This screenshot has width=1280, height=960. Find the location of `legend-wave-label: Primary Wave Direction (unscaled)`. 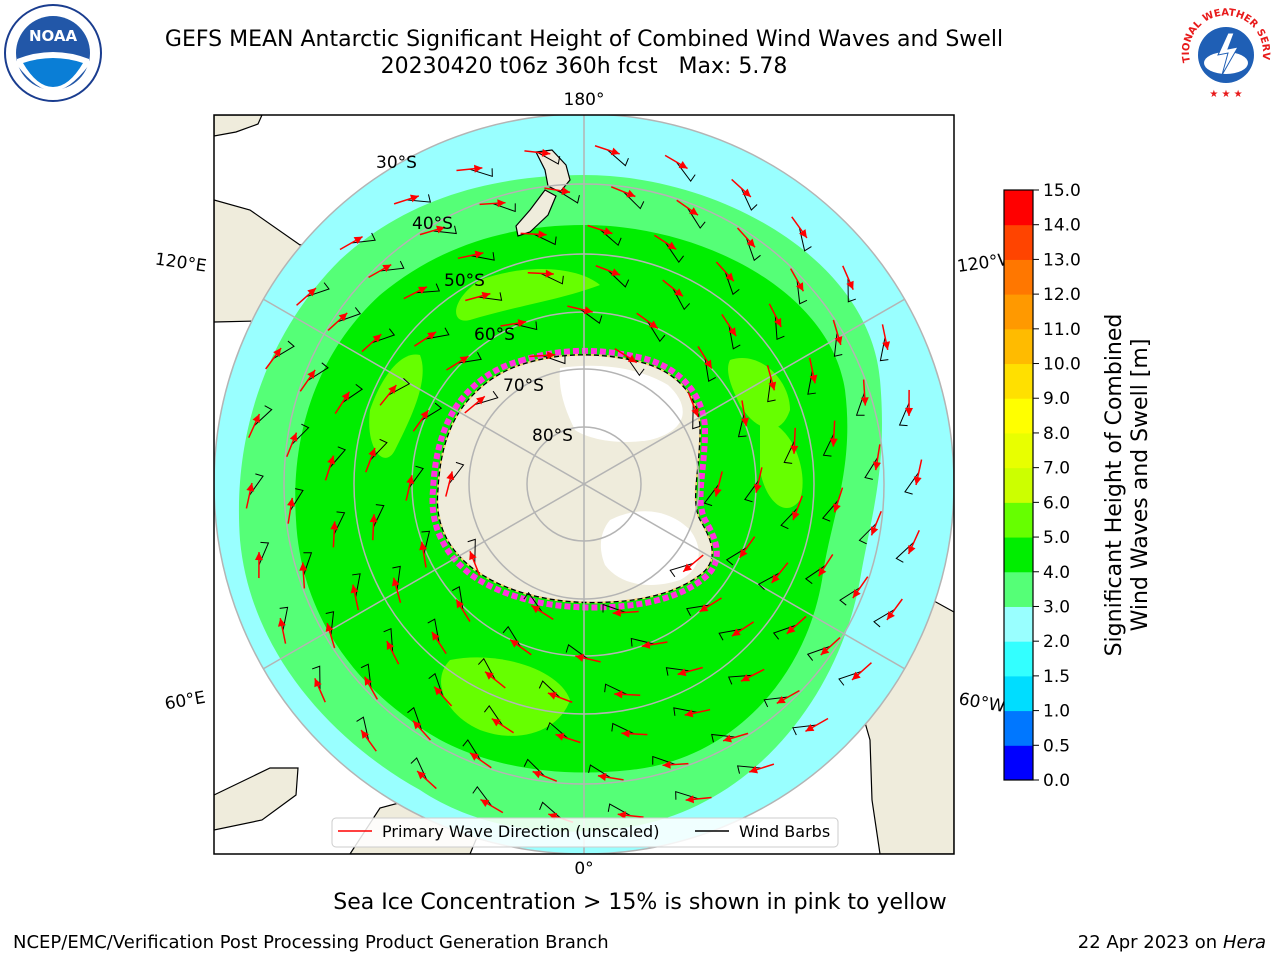

legend-wave-label: Primary Wave Direction (unscaled) is located at coordinates (520, 831).